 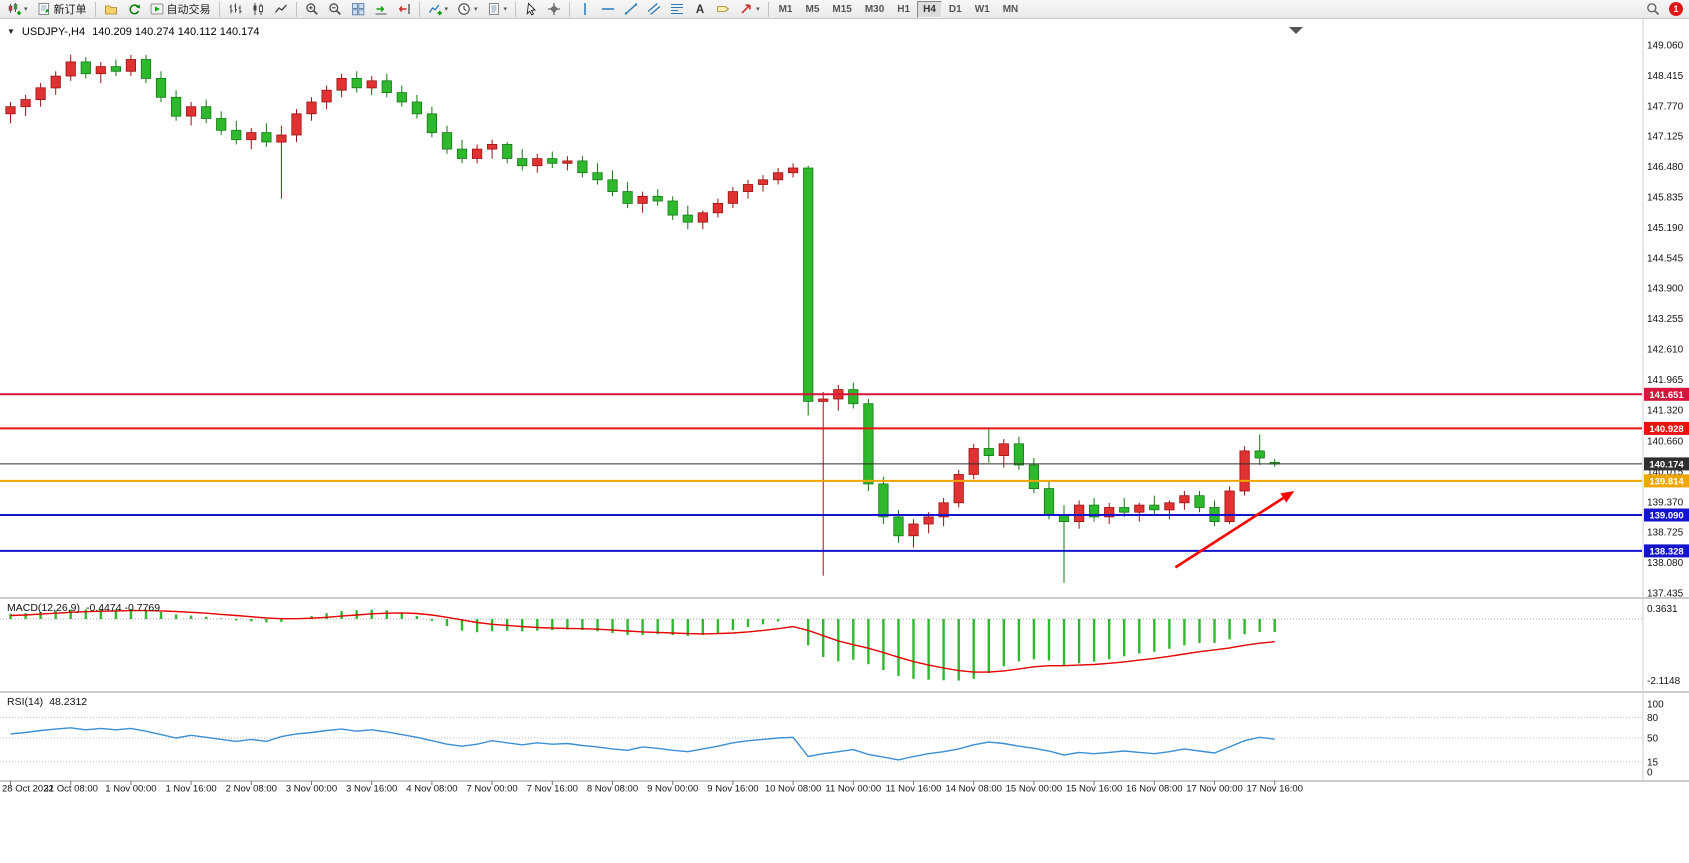 What do you see at coordinates (1653, 739) in the screenshot?
I see `rsi-axis-tick: 50` at bounding box center [1653, 739].